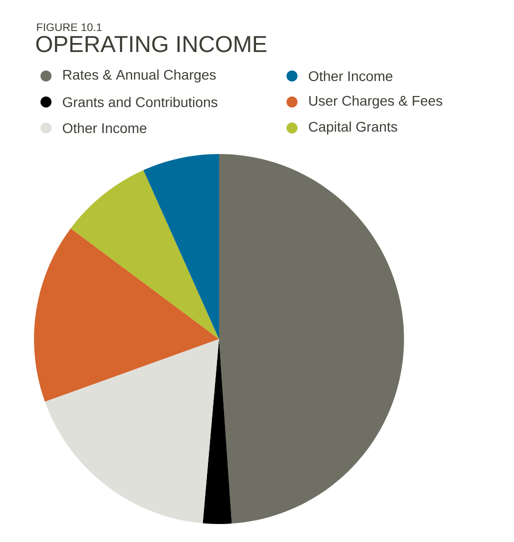 The image size is (514, 542). Describe the element at coordinates (353, 128) in the screenshot. I see `legend-label: Capital Grants` at that location.